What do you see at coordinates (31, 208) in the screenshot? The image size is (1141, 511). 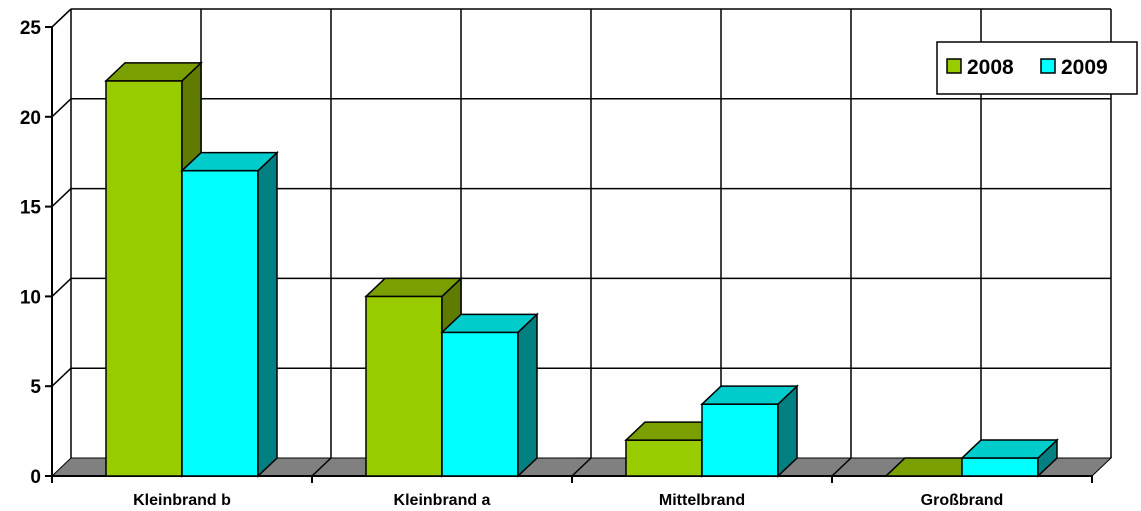 I see `y-tick-label: 15` at bounding box center [31, 208].